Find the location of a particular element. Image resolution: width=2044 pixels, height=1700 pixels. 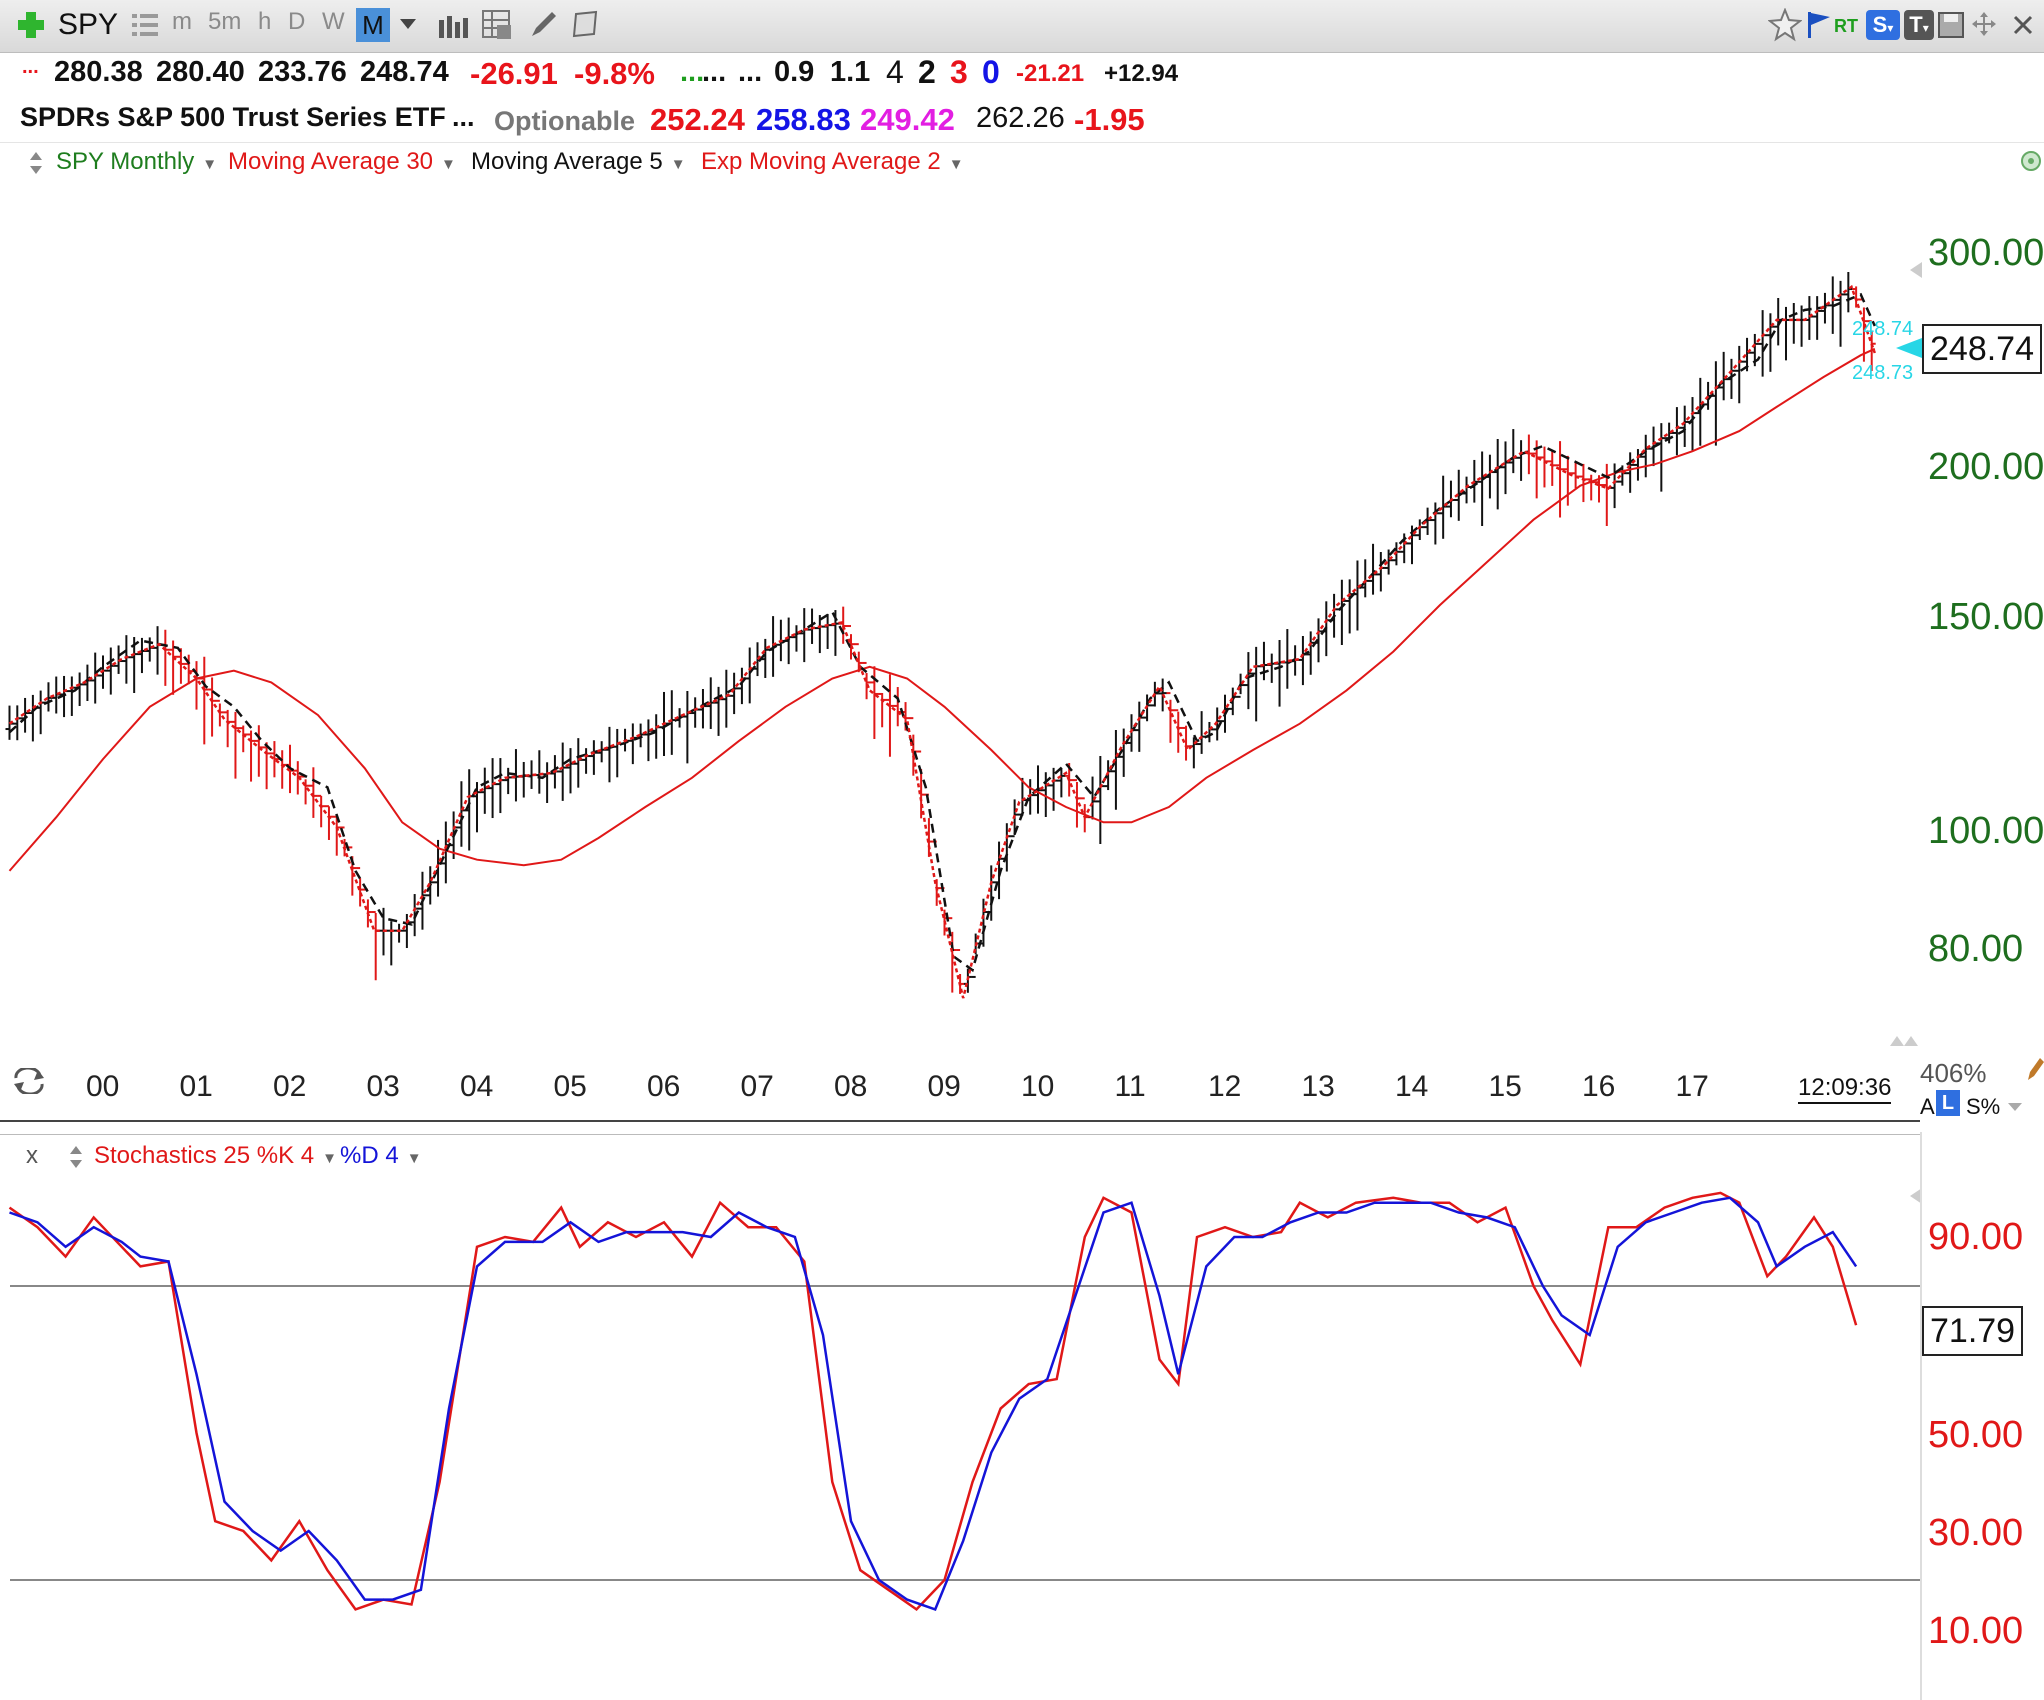

price-1: 252.24 is located at coordinates (697, 119).